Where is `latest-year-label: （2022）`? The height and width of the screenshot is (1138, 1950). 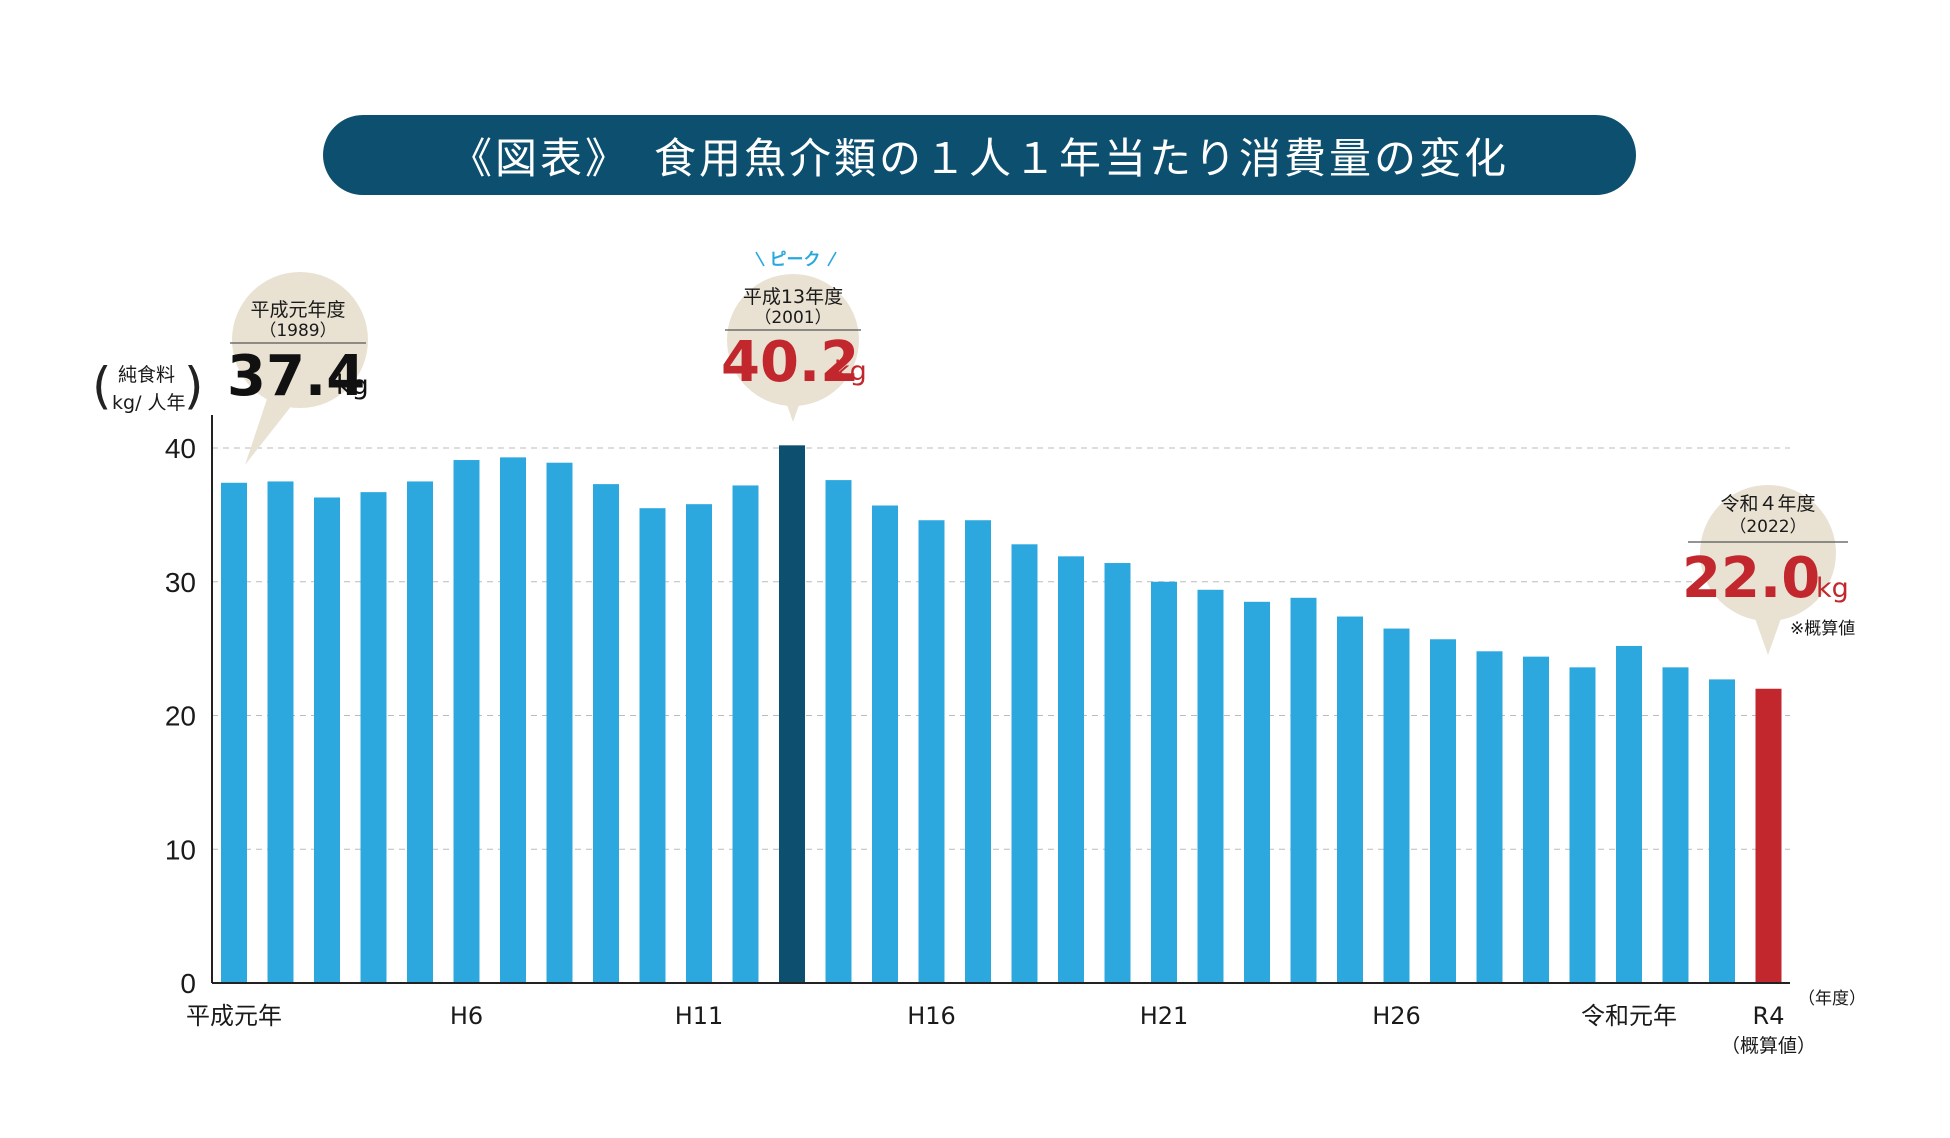 latest-year-label: （2022） is located at coordinates (1767, 527).